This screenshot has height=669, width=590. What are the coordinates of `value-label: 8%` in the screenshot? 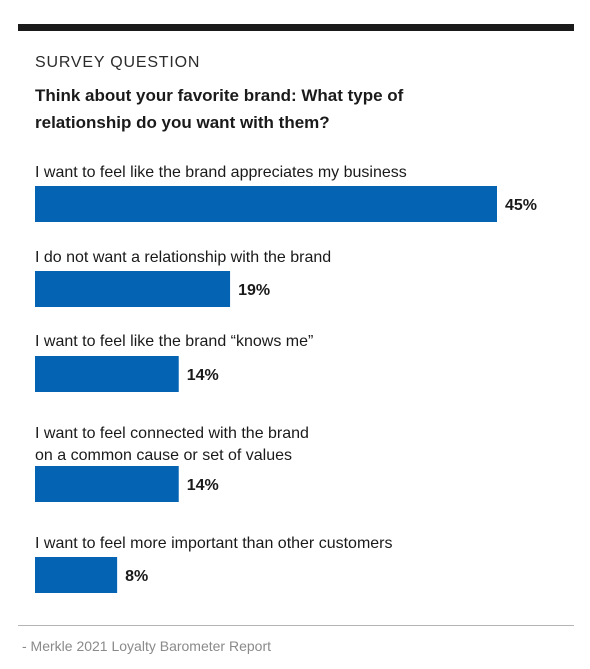 It's located at (136, 576).